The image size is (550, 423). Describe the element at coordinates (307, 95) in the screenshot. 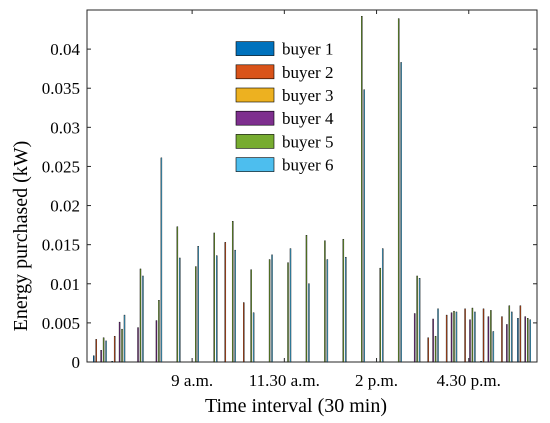

I see `legend-label-buyer-3: buyer 3` at that location.